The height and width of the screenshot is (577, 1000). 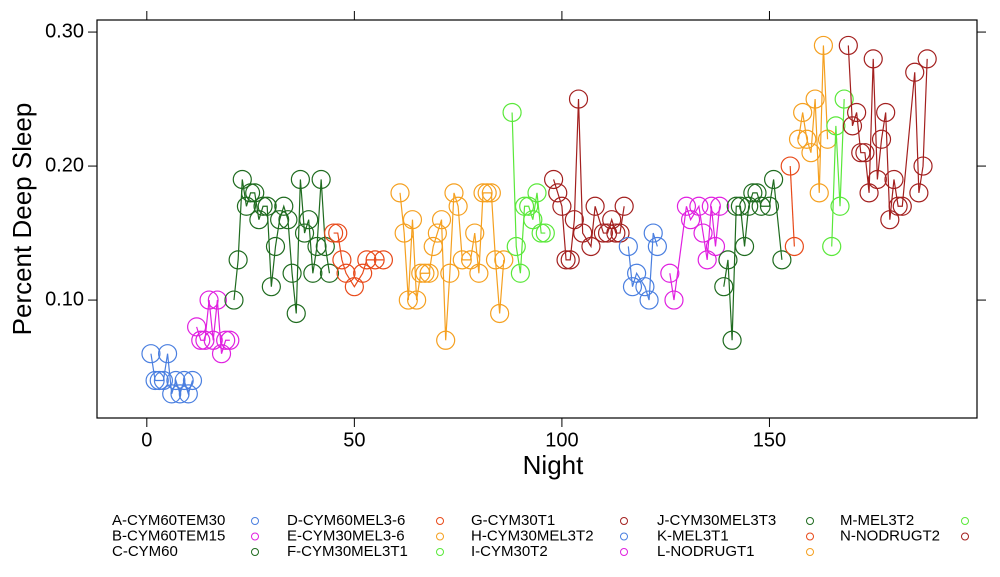 I want to click on legend-label: G-CYM30T1, so click(x=513, y=520).